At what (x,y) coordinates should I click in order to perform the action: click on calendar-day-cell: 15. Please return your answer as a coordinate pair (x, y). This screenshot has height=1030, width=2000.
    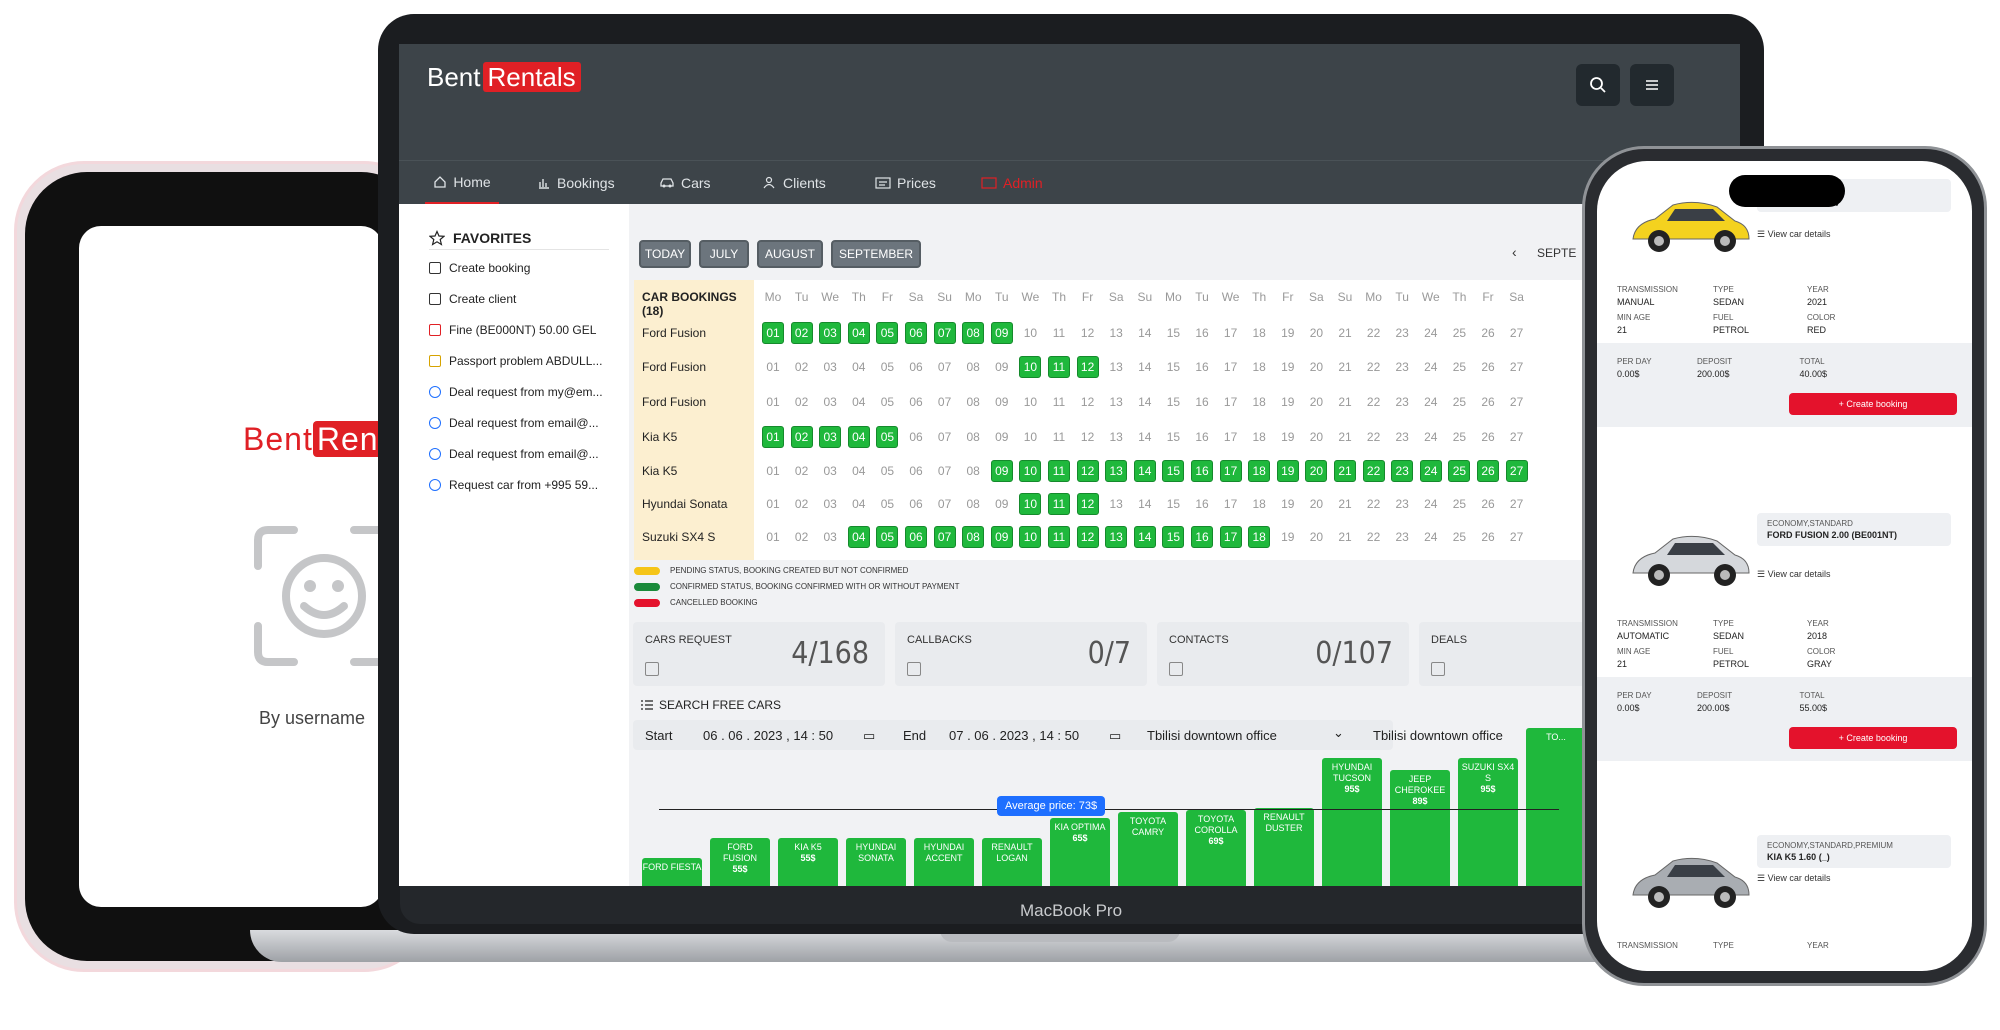
    Looking at the image, I should click on (1173, 504).